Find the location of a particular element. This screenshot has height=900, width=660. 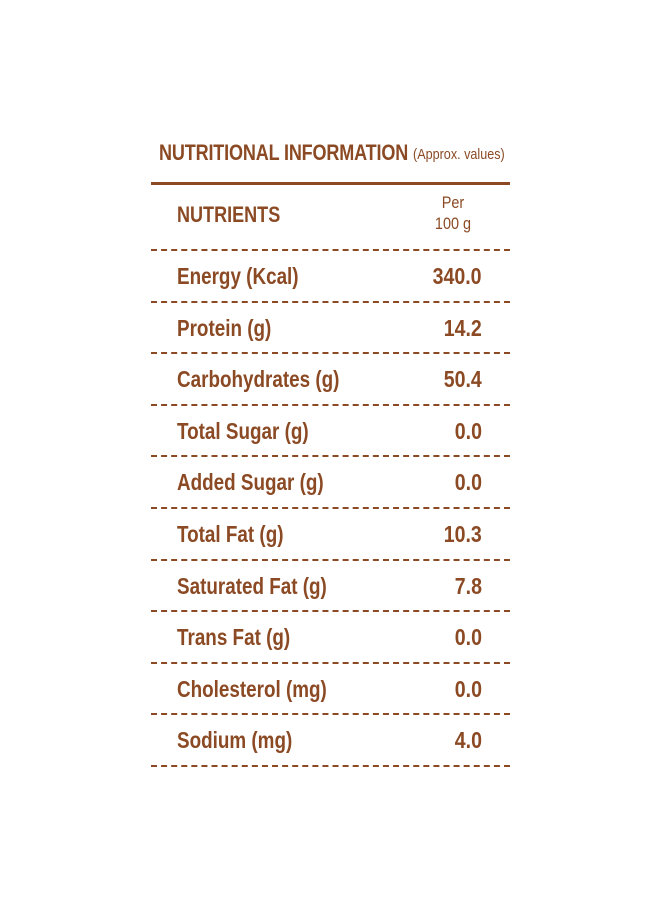

table-row: Energy (Kcal) 340.0 is located at coordinates (330, 277).